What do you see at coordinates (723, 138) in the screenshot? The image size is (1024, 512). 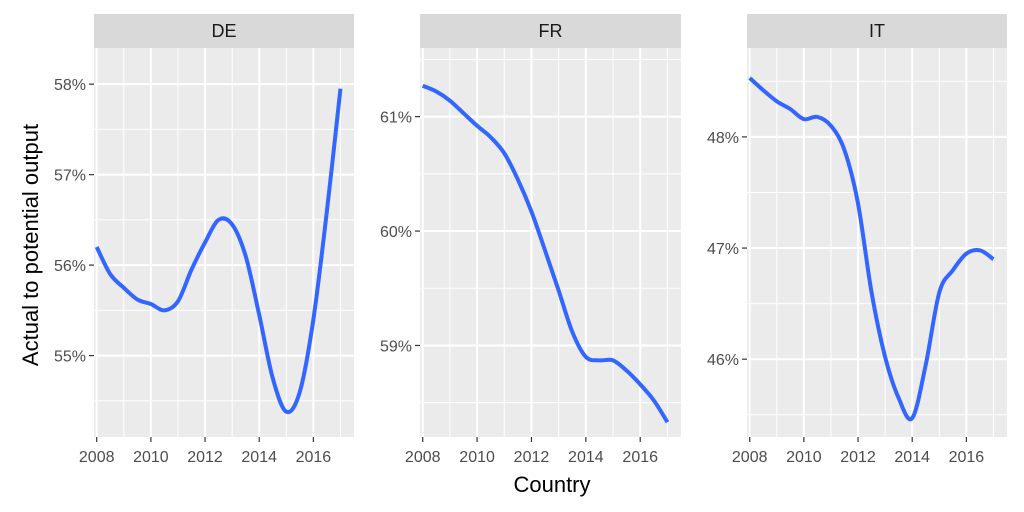 I see `y-tick-label: 48%` at bounding box center [723, 138].